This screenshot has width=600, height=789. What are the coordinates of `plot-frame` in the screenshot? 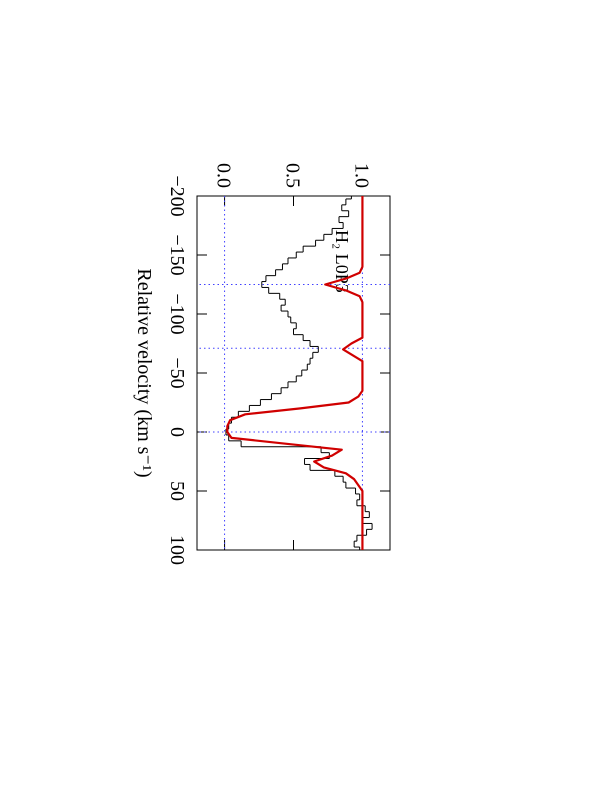 It's located at (293, 373).